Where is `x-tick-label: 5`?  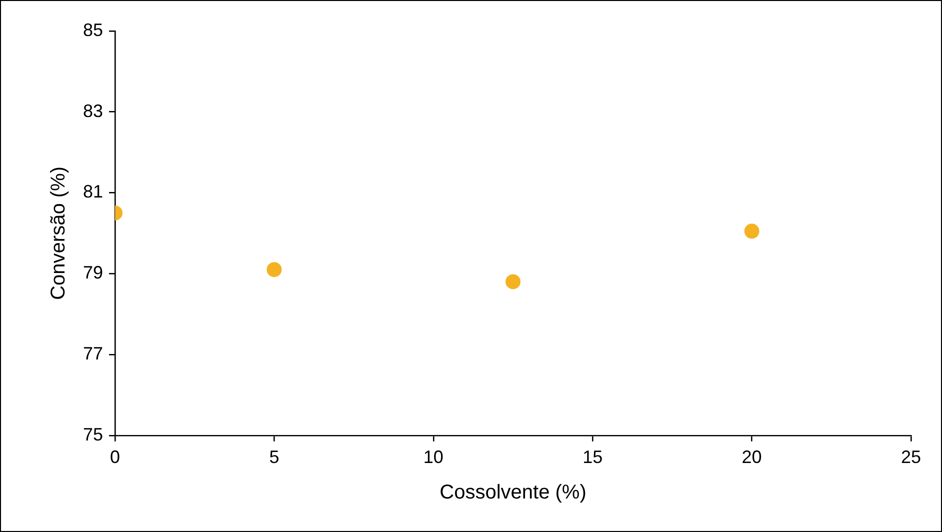
x-tick-label: 5 is located at coordinates (274, 457).